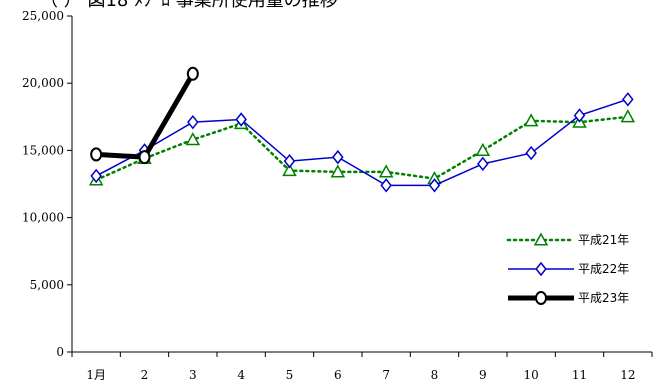 The image size is (661, 389). What do you see at coordinates (579, 375) in the screenshot?
I see `x-tick-label: 11` at bounding box center [579, 375].